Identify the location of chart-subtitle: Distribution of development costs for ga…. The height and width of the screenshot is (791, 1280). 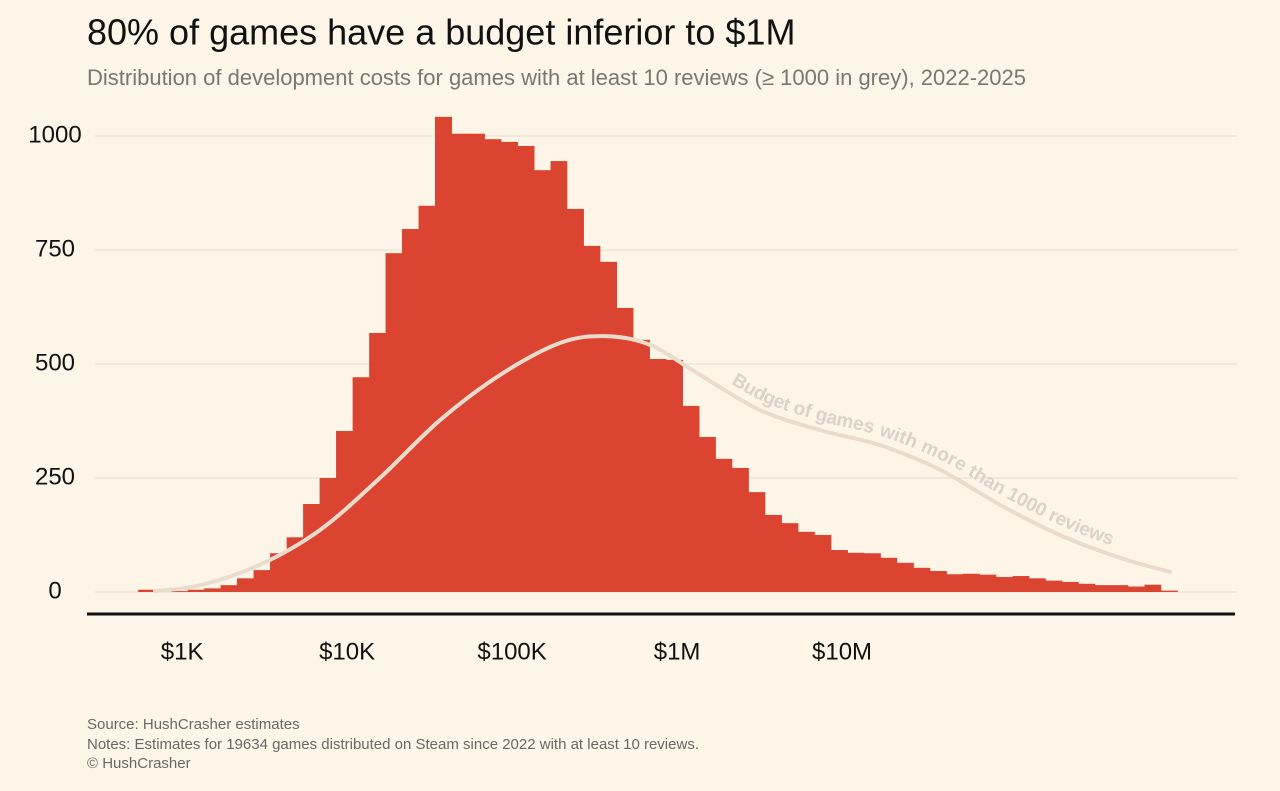
(556, 77).